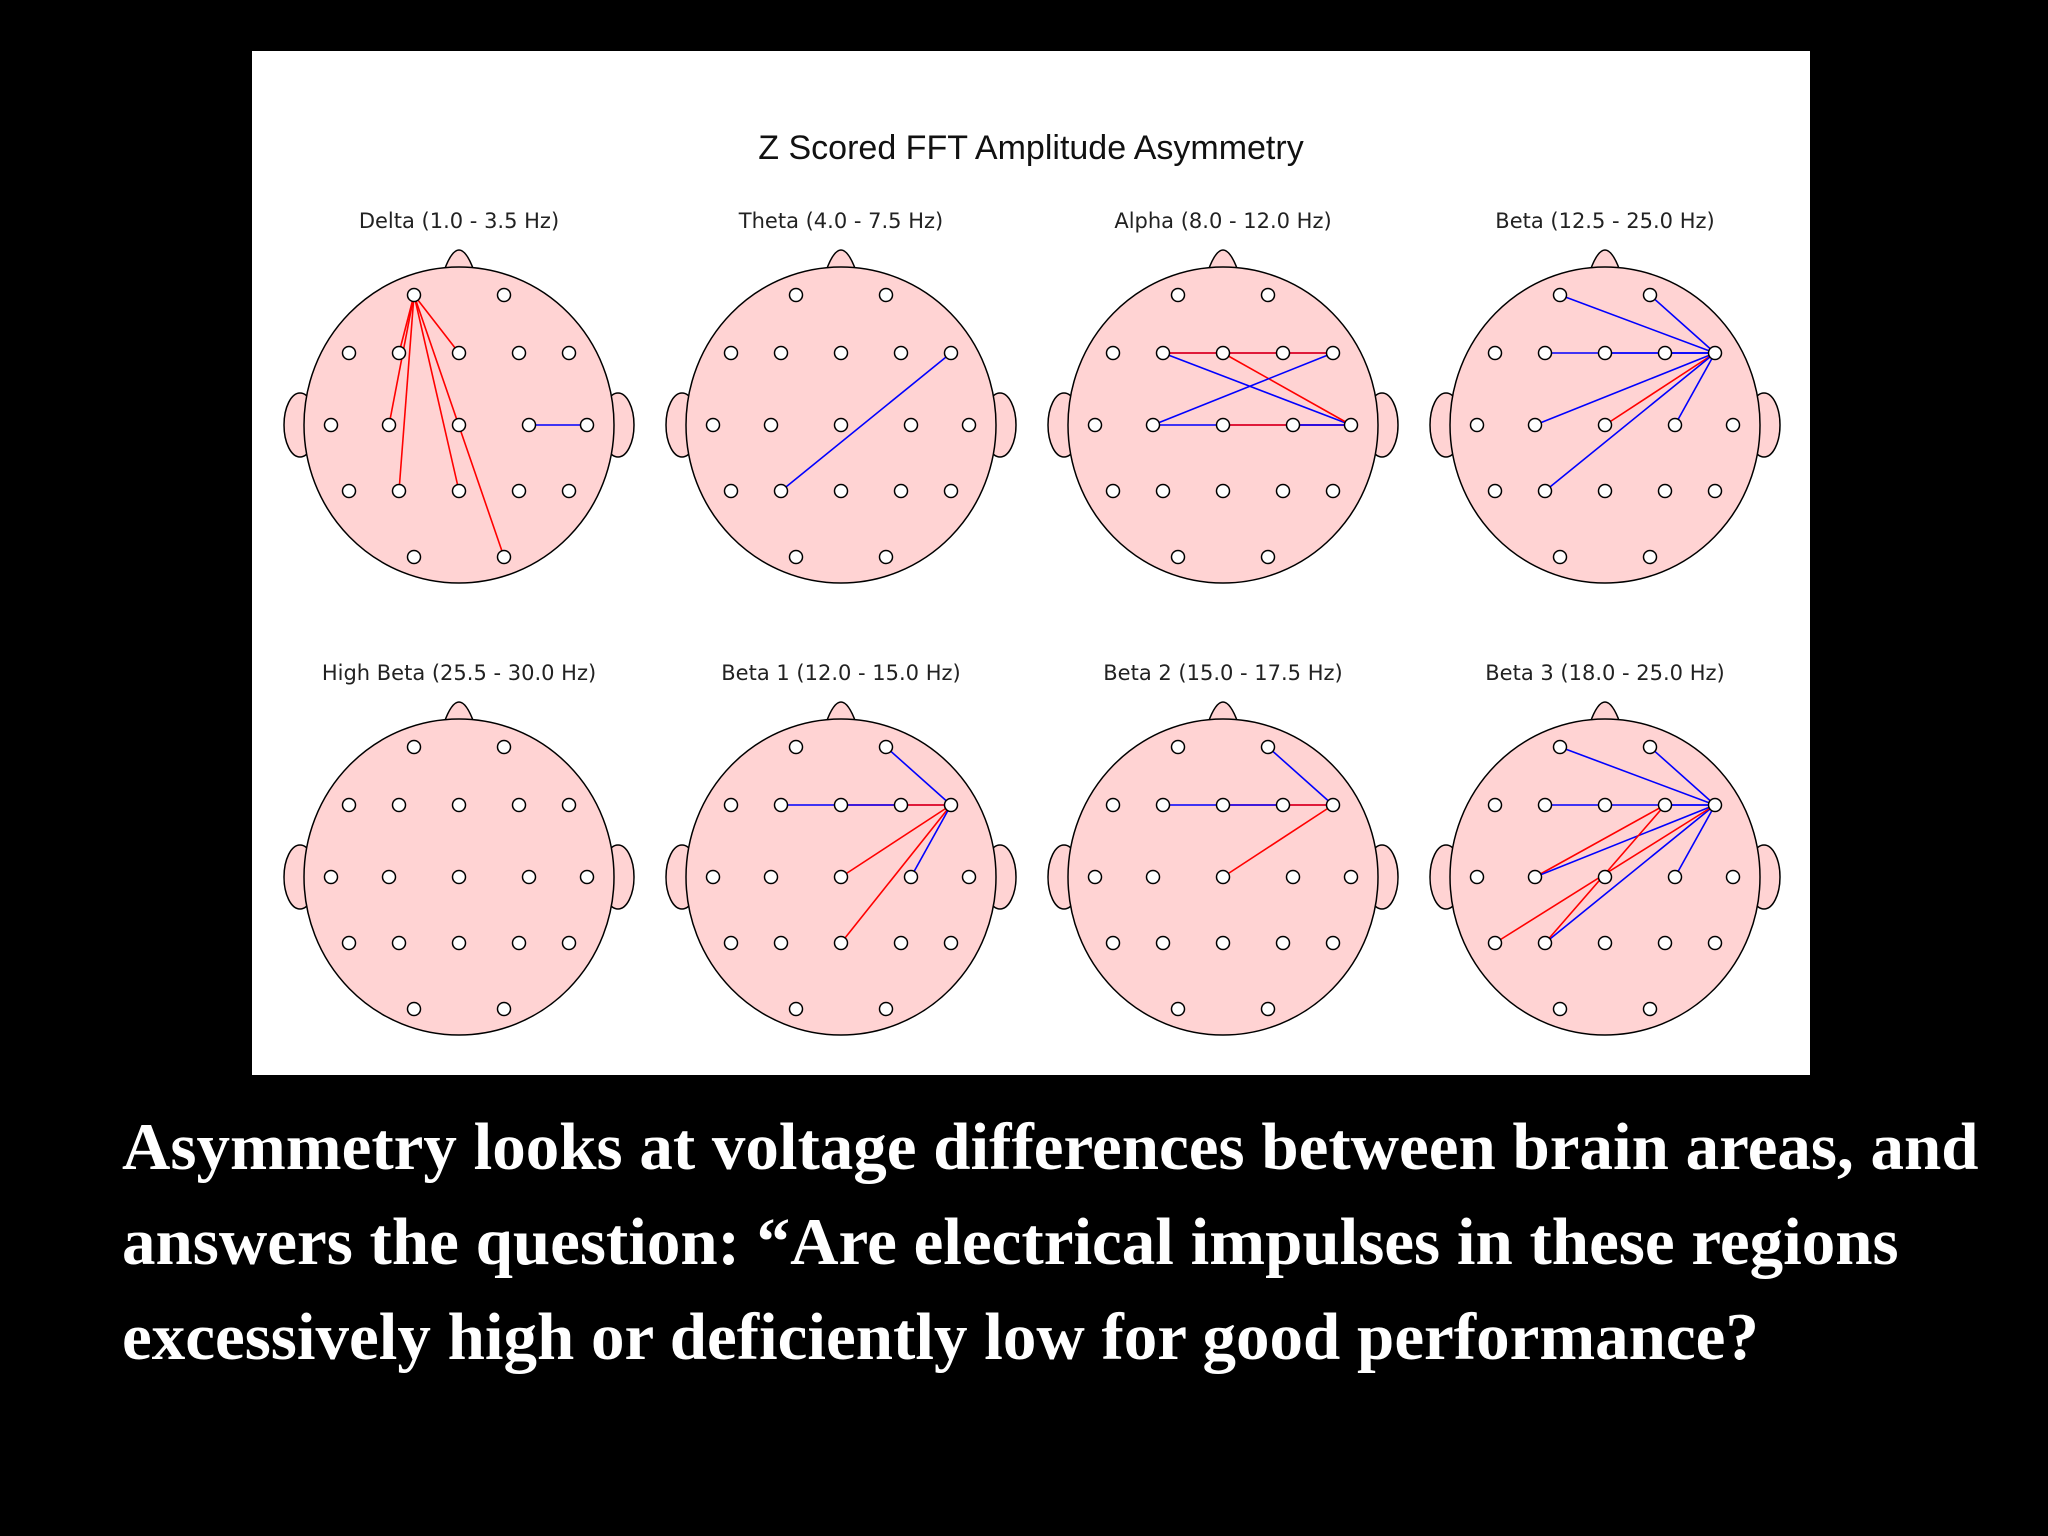  Describe the element at coordinates (459, 673) in the screenshot. I see `band-label: High Beta (25.5 - 30.0 Hz)` at that location.